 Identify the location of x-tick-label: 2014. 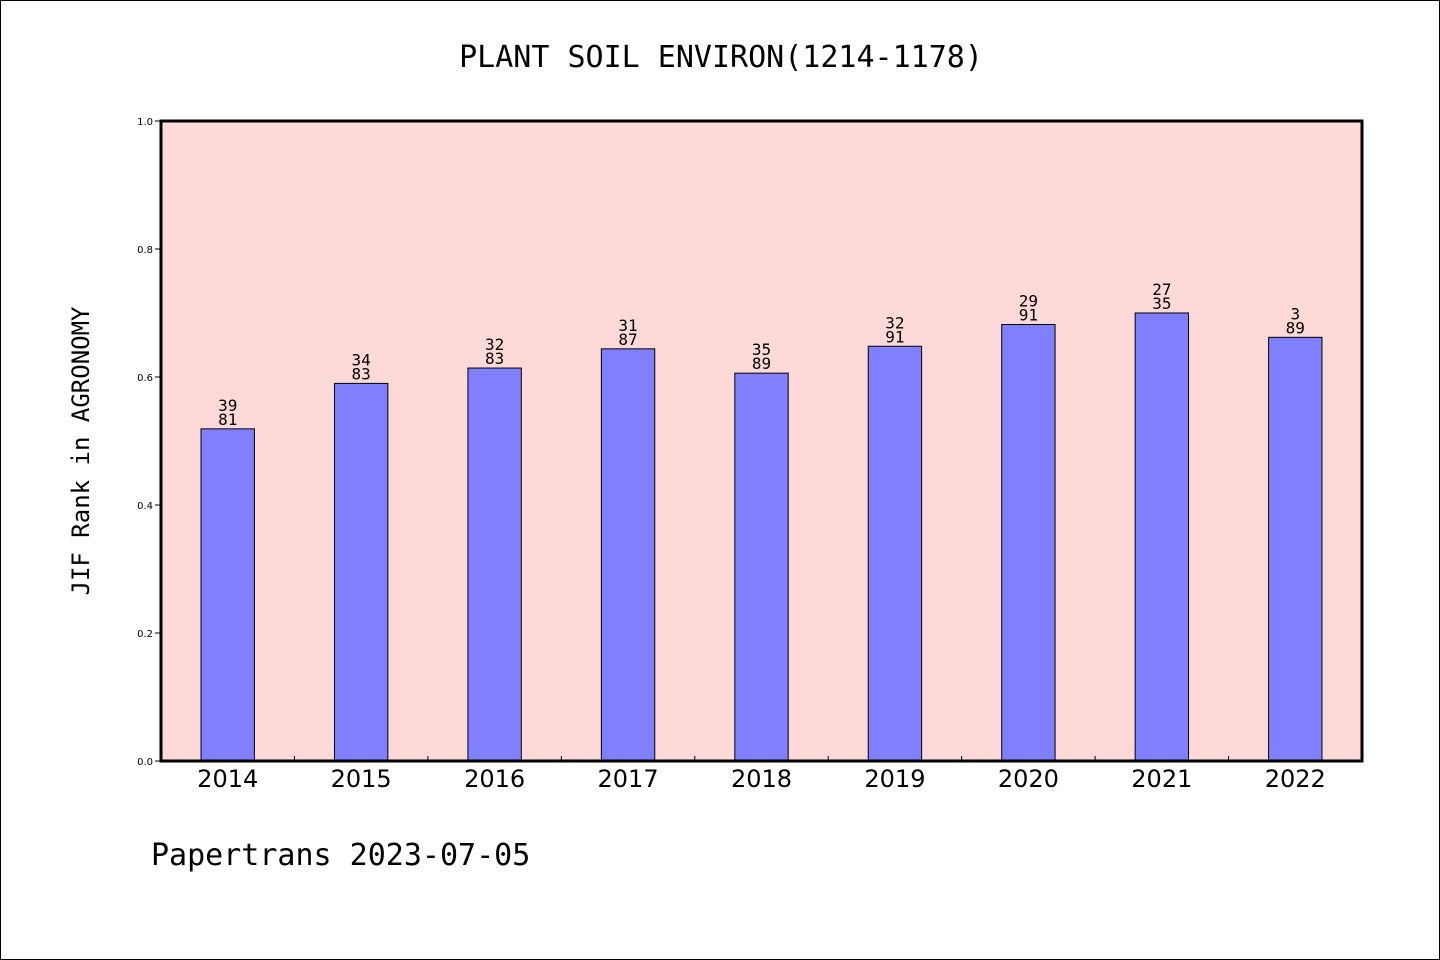
(227, 779).